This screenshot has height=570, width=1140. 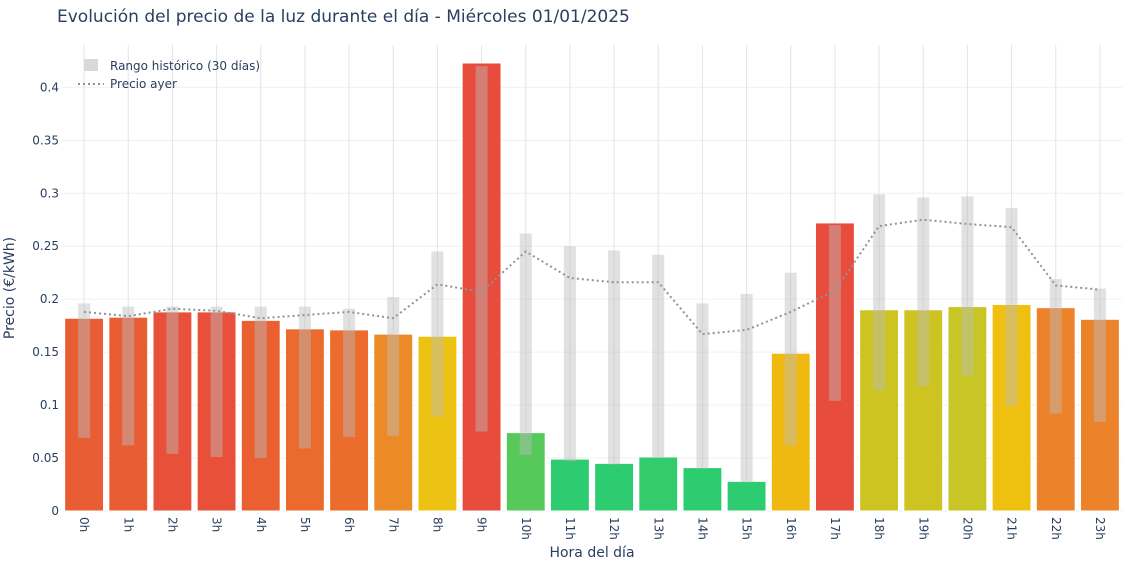 What do you see at coordinates (482, 524) in the screenshot?
I see `x-tick-label: 9h` at bounding box center [482, 524].